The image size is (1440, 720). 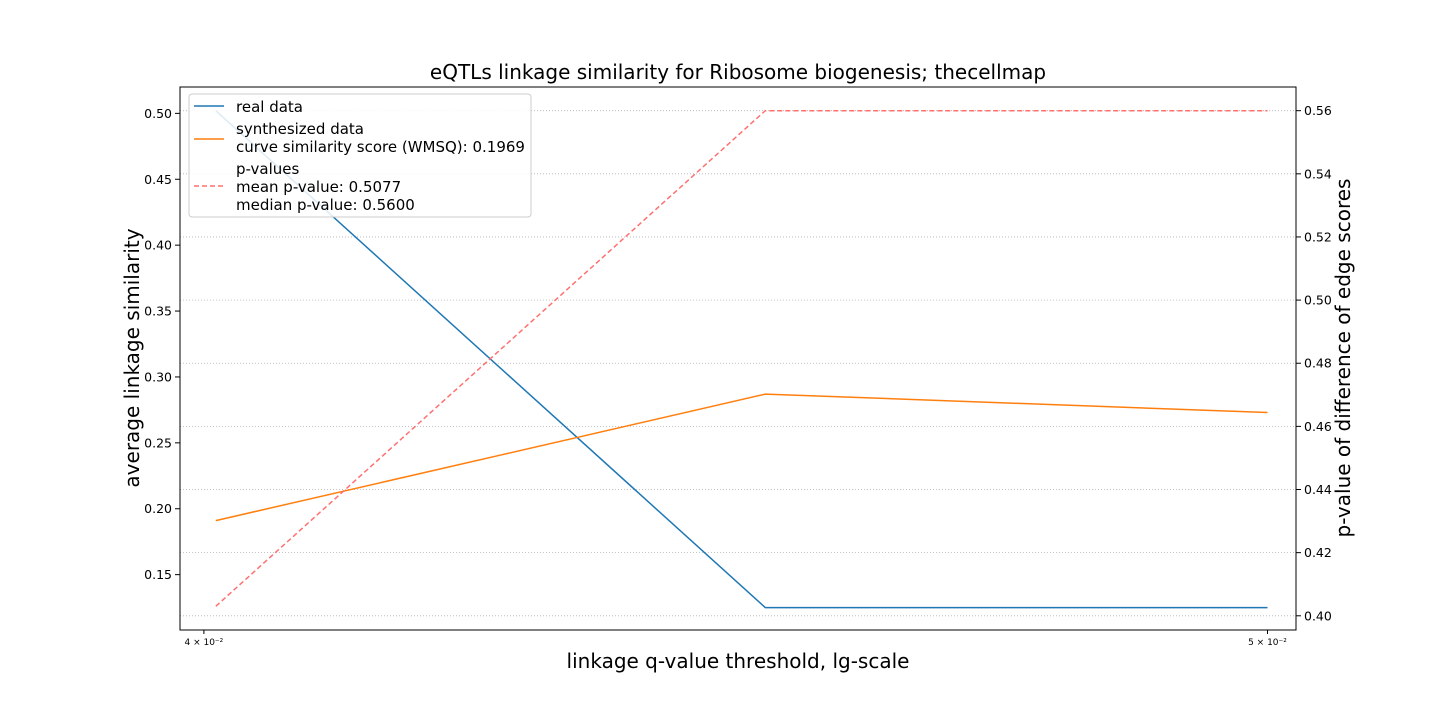 I want to click on y-tick-label: 0.45, so click(x=158, y=179).